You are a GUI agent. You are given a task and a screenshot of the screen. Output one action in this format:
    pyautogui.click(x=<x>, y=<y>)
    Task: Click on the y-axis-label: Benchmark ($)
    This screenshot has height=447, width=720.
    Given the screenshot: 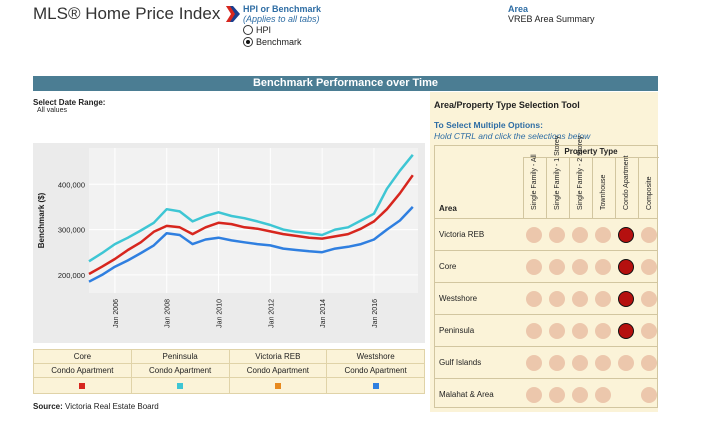 What is the action you would take?
    pyautogui.click(x=41, y=220)
    